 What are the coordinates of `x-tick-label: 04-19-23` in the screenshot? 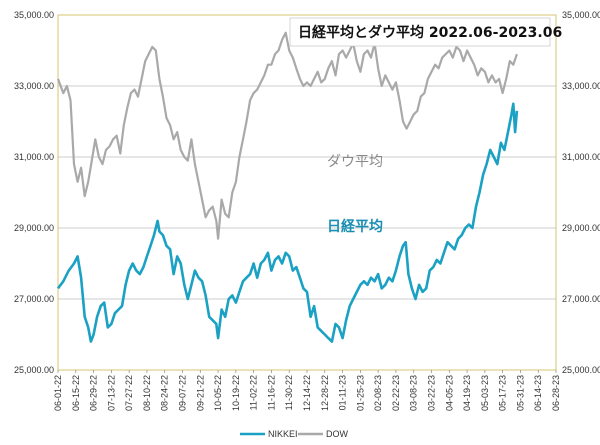 It's located at (467, 393).